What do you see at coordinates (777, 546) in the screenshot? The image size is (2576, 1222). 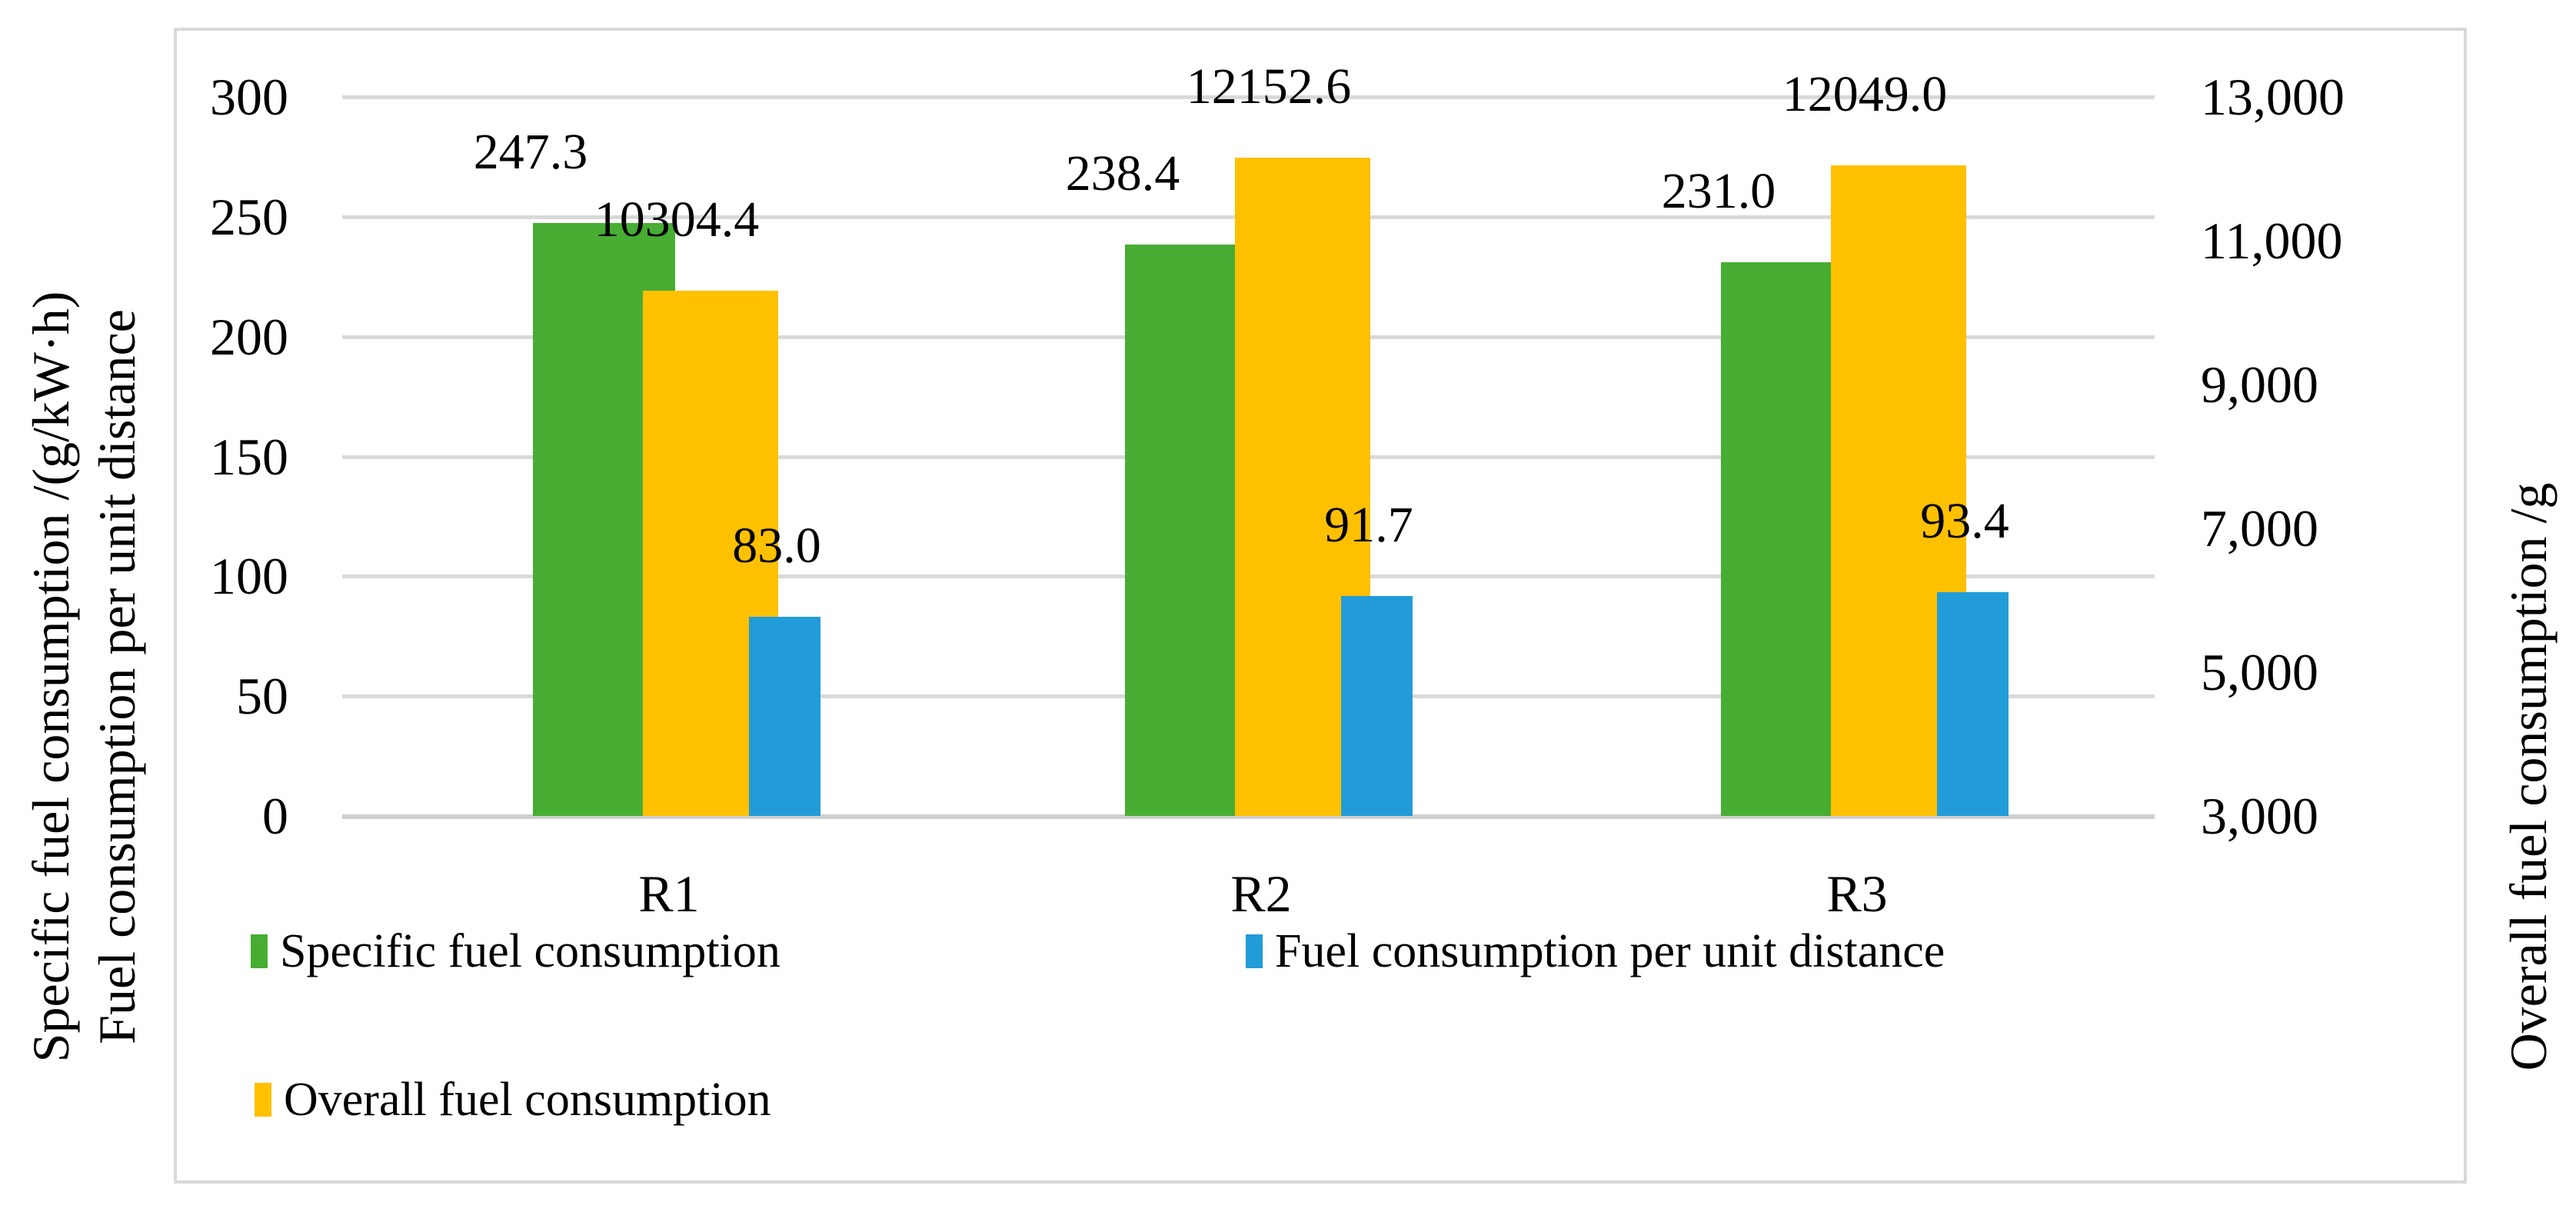 I see `data-label-R1-series3: 83.0` at bounding box center [777, 546].